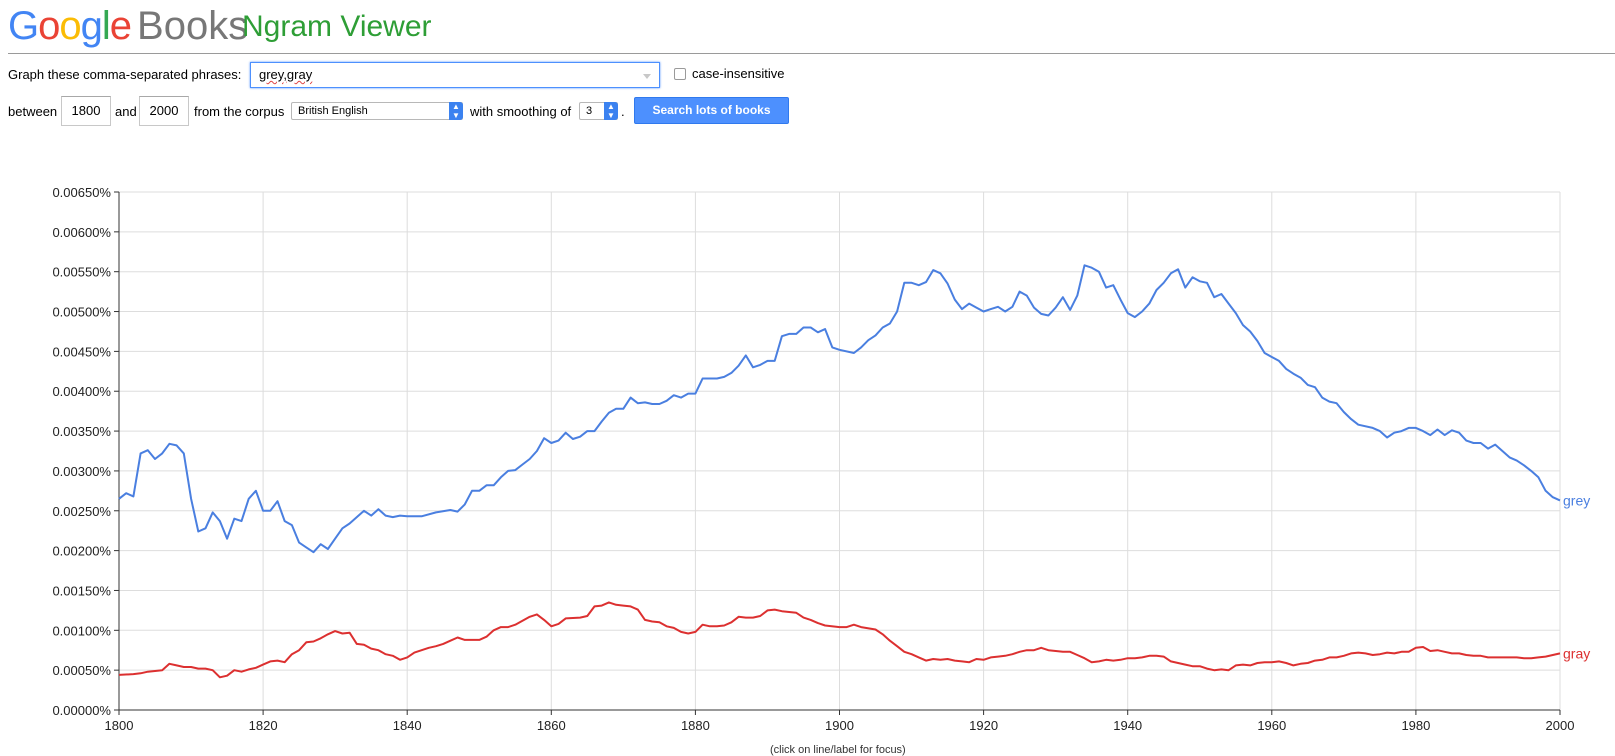 This screenshot has height=756, width=1615. I want to click on period-text: ., so click(623, 111).